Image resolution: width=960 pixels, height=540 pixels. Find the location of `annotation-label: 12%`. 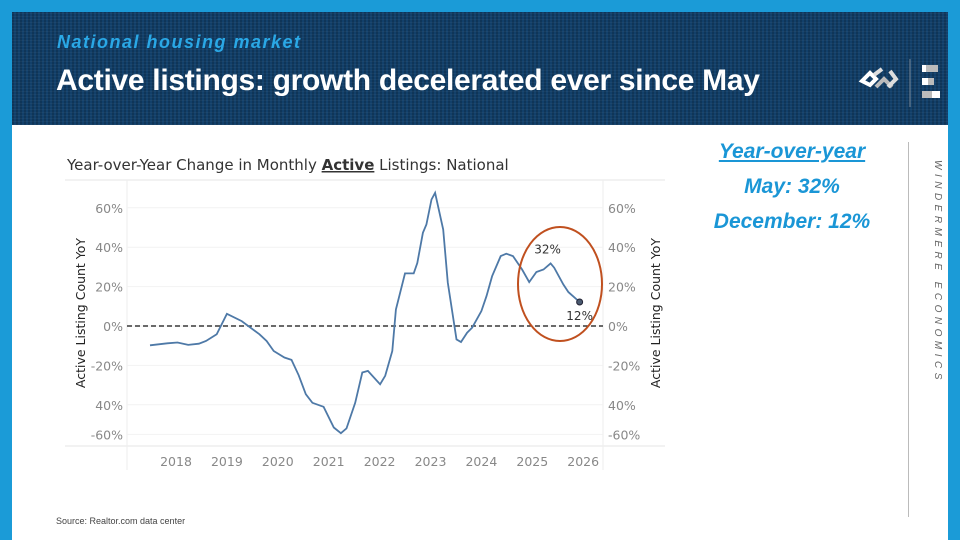

annotation-label: 12% is located at coordinates (579, 316).